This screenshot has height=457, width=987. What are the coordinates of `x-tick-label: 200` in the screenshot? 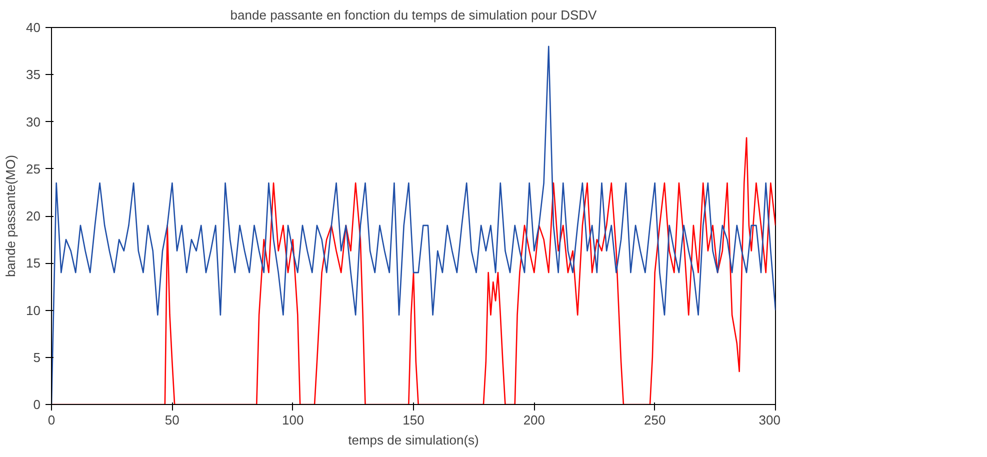 It's located at (534, 420).